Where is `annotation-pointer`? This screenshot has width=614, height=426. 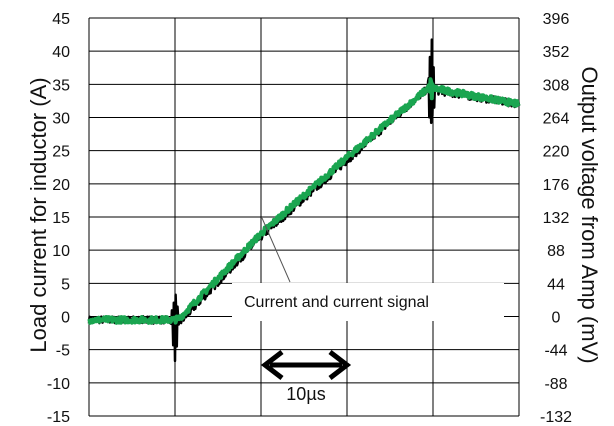 annotation-pointer is located at coordinates (276, 250).